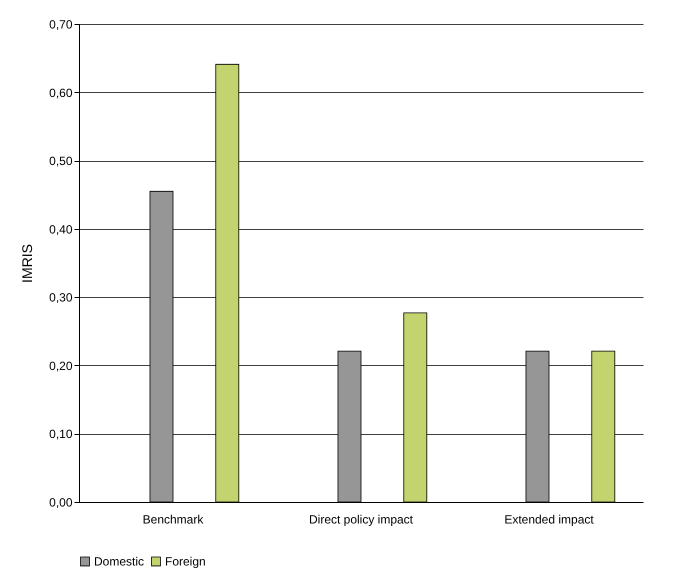 The height and width of the screenshot is (585, 673). What do you see at coordinates (61, 229) in the screenshot?
I see `y-tick-label: 0,40` at bounding box center [61, 229].